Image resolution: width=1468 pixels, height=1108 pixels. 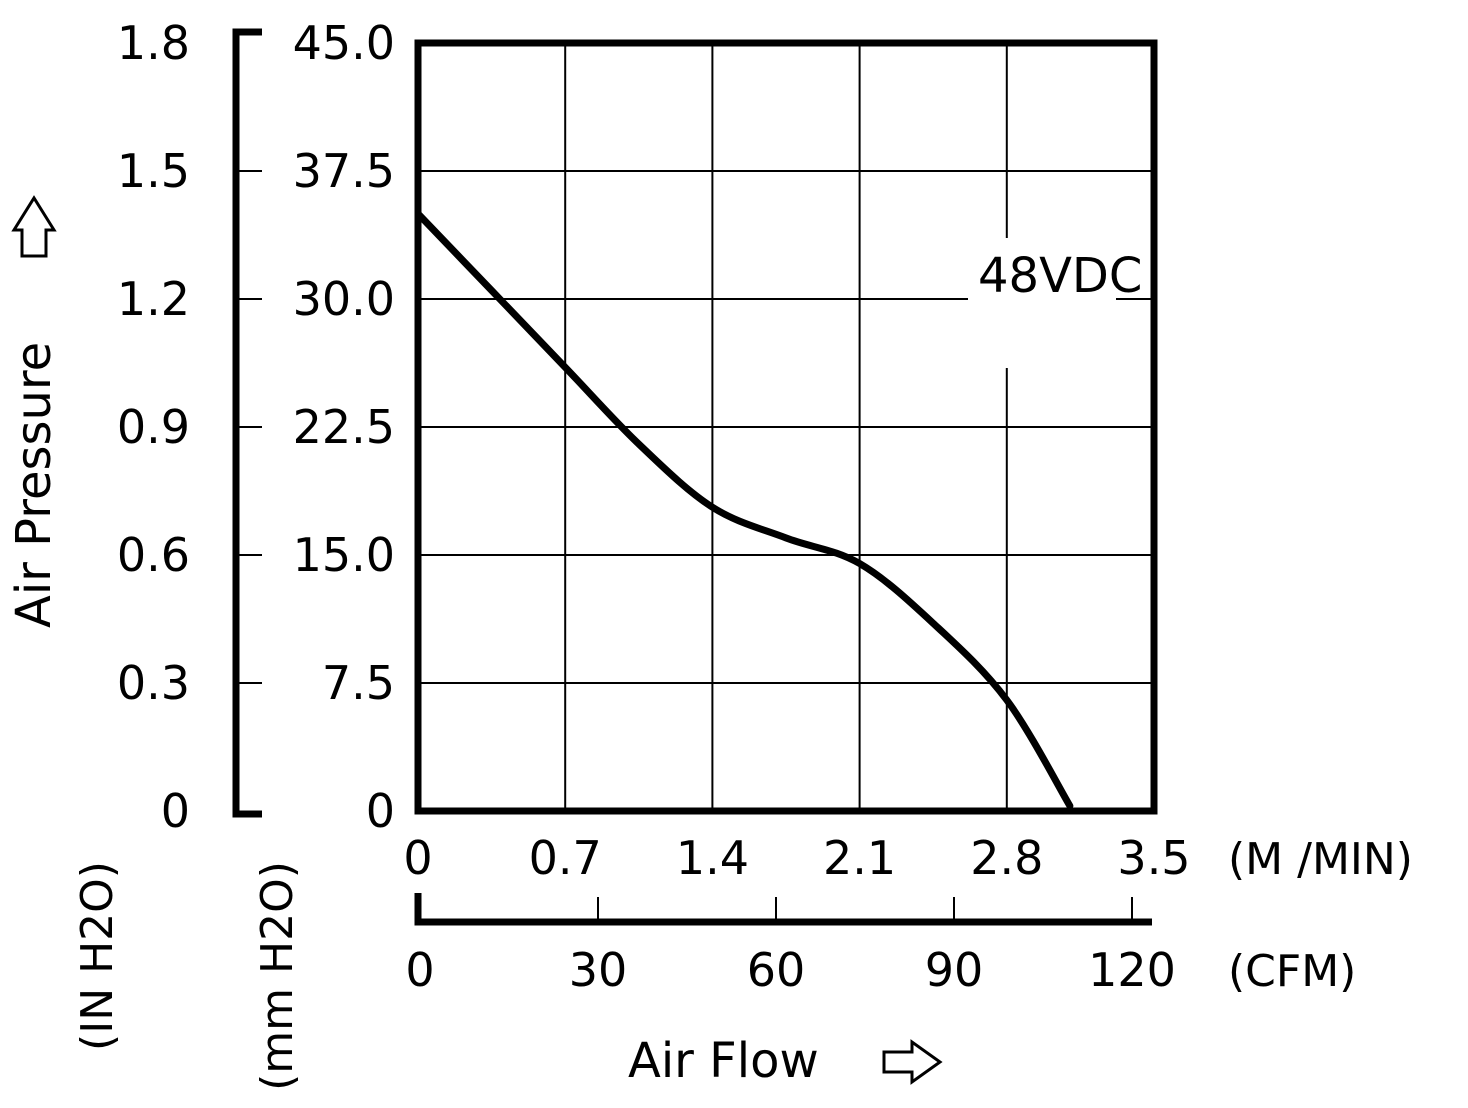 I want to click on y-inh2o-tick-label: 0, so click(x=175, y=811).